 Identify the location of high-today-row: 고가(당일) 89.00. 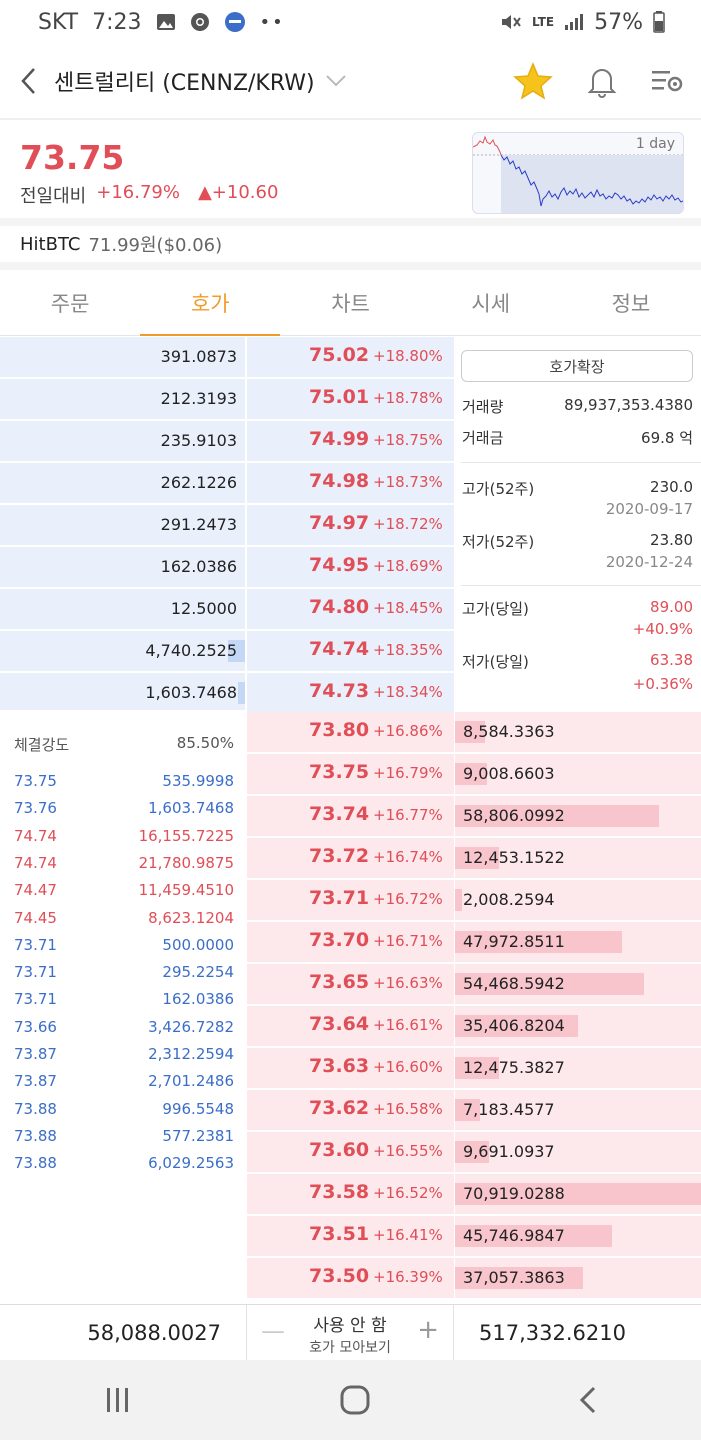
(577, 608).